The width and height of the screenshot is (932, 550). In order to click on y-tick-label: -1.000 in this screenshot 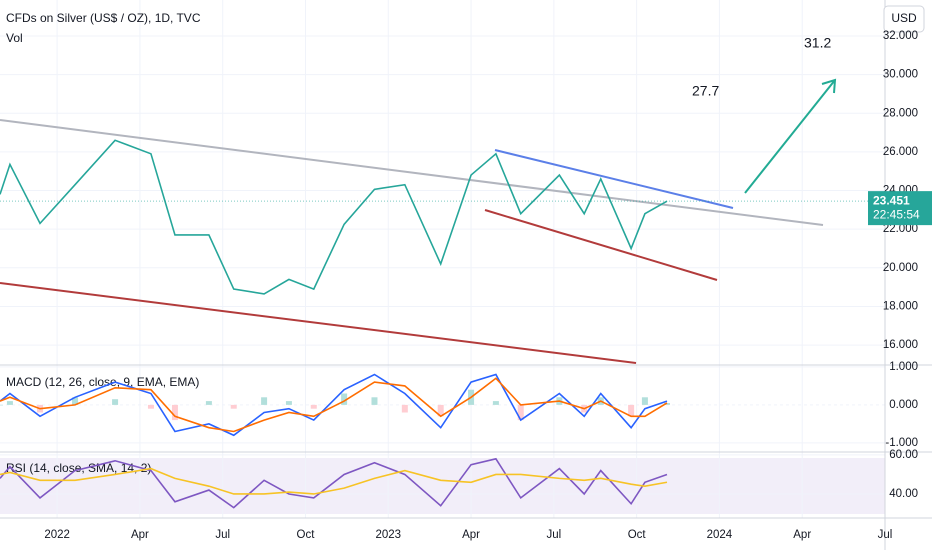, I will do `click(901, 443)`.